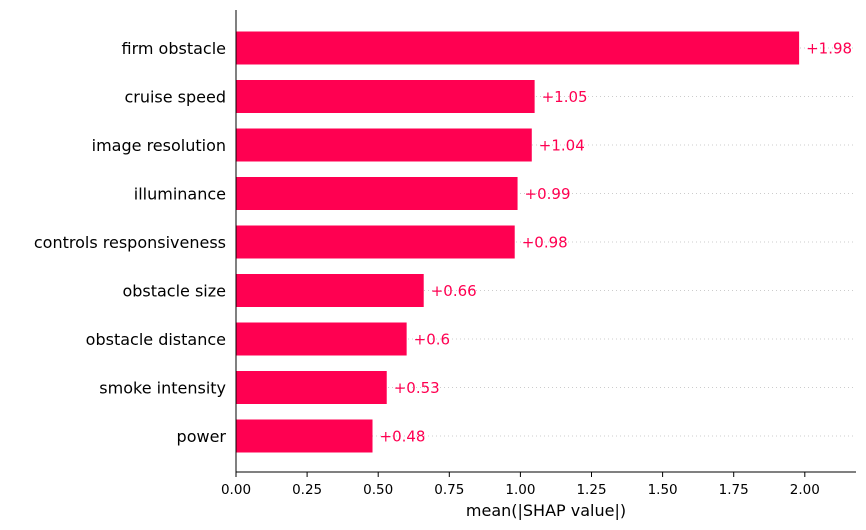 The image size is (866, 530). I want to click on x-tick-label: 0.50, so click(378, 490).